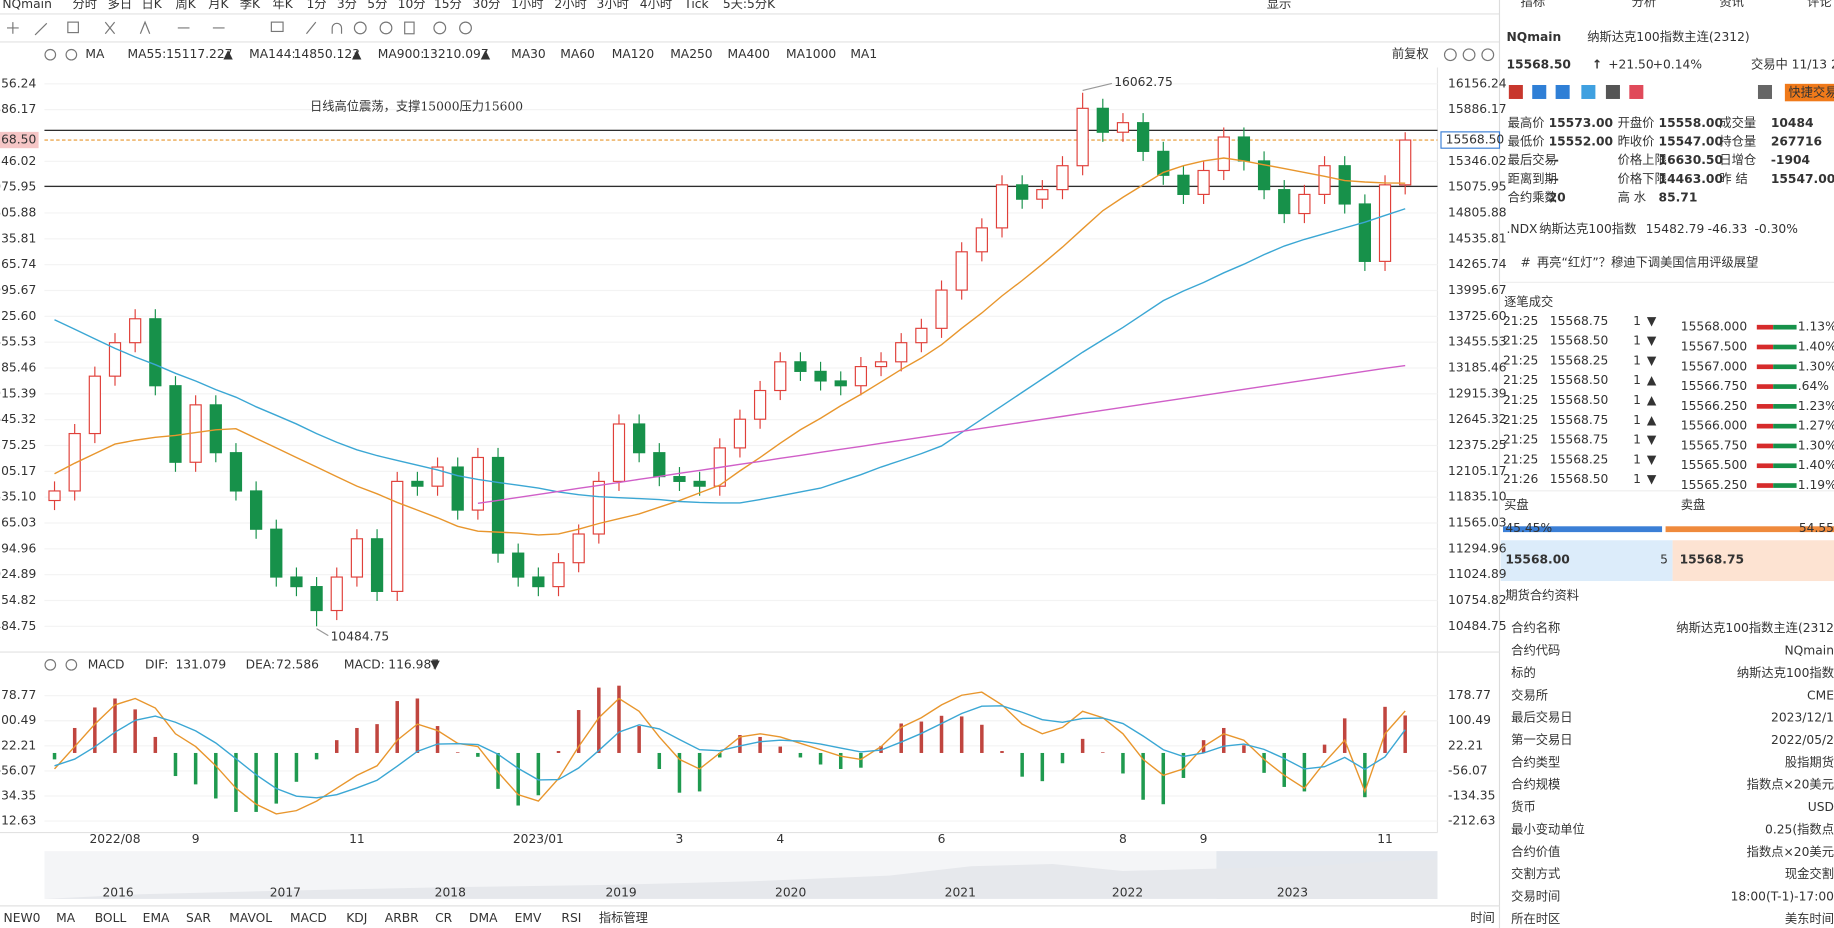 The image size is (1834, 928). Describe the element at coordinates (1636, 91) in the screenshot. I see `favorite-icon` at that location.